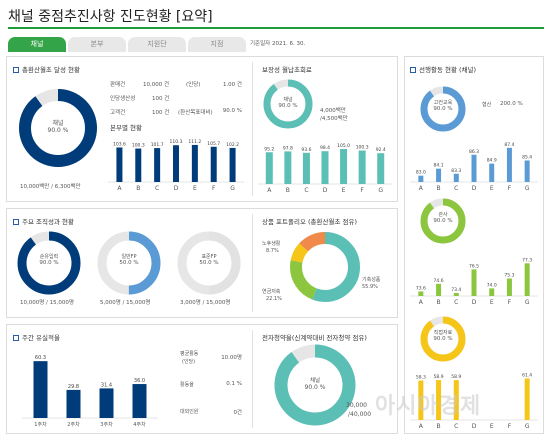 This screenshot has height=440, width=550. What do you see at coordinates (156, 85) in the screenshot?
I see `stat-value: 10,000 건` at bounding box center [156, 85].